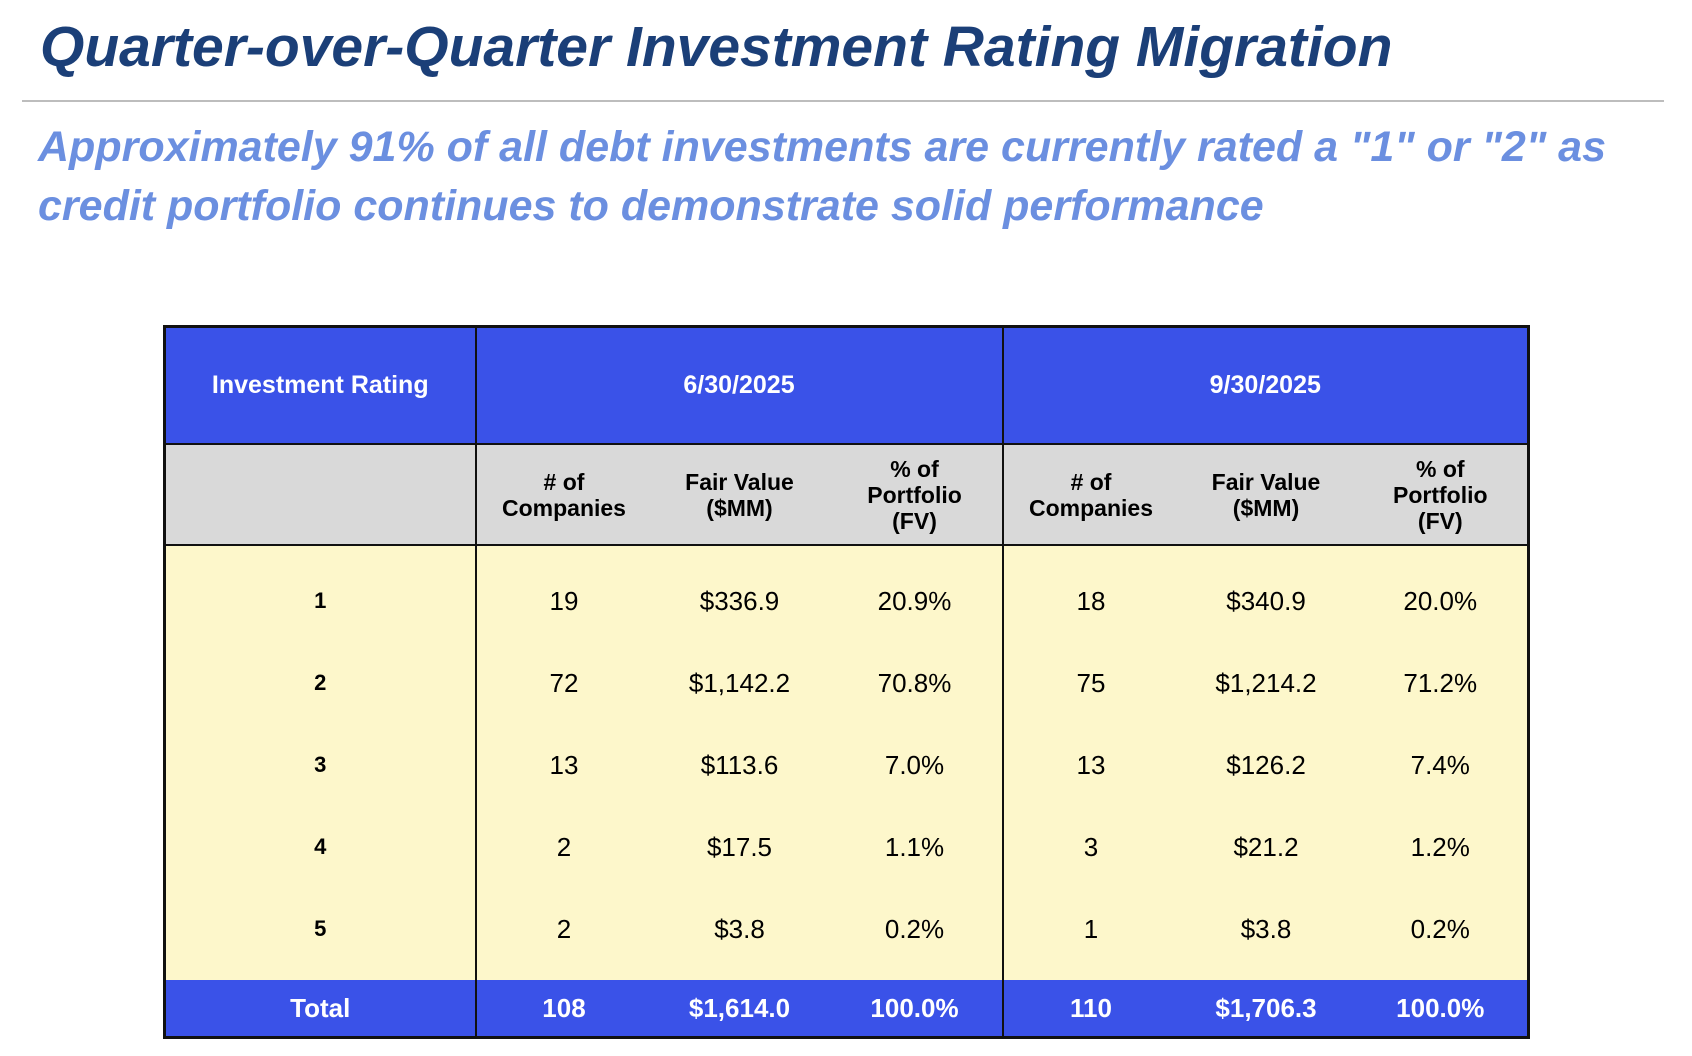 This screenshot has width=1692, height=1056. Describe the element at coordinates (1441, 765) in the screenshot. I see `data-cell: 7.4%` at that location.